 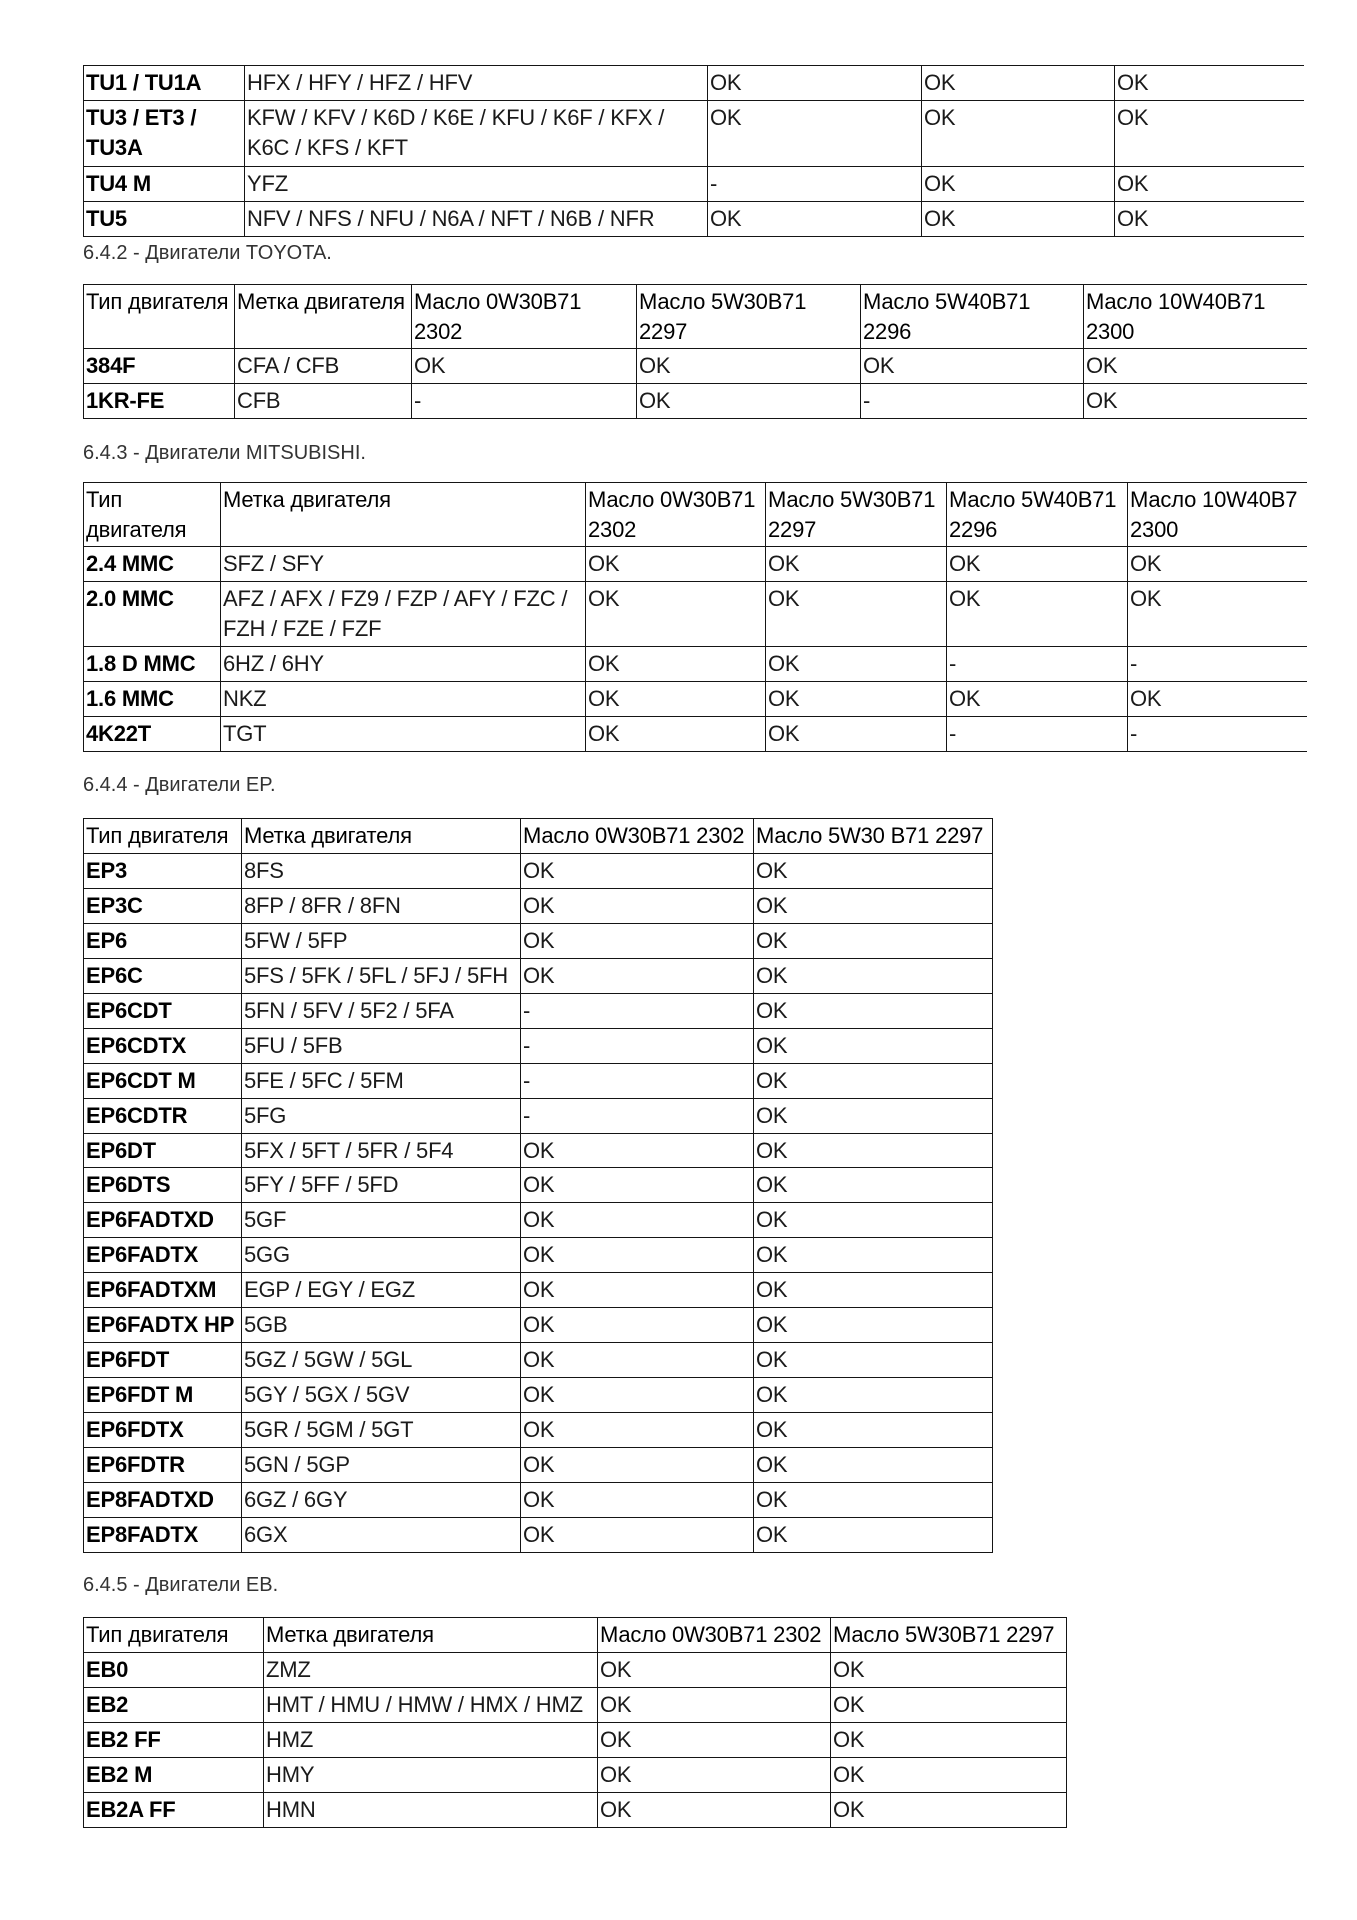 I want to click on table-row: 384F CFA / CFB OK OK OK OK, so click(x=695, y=366).